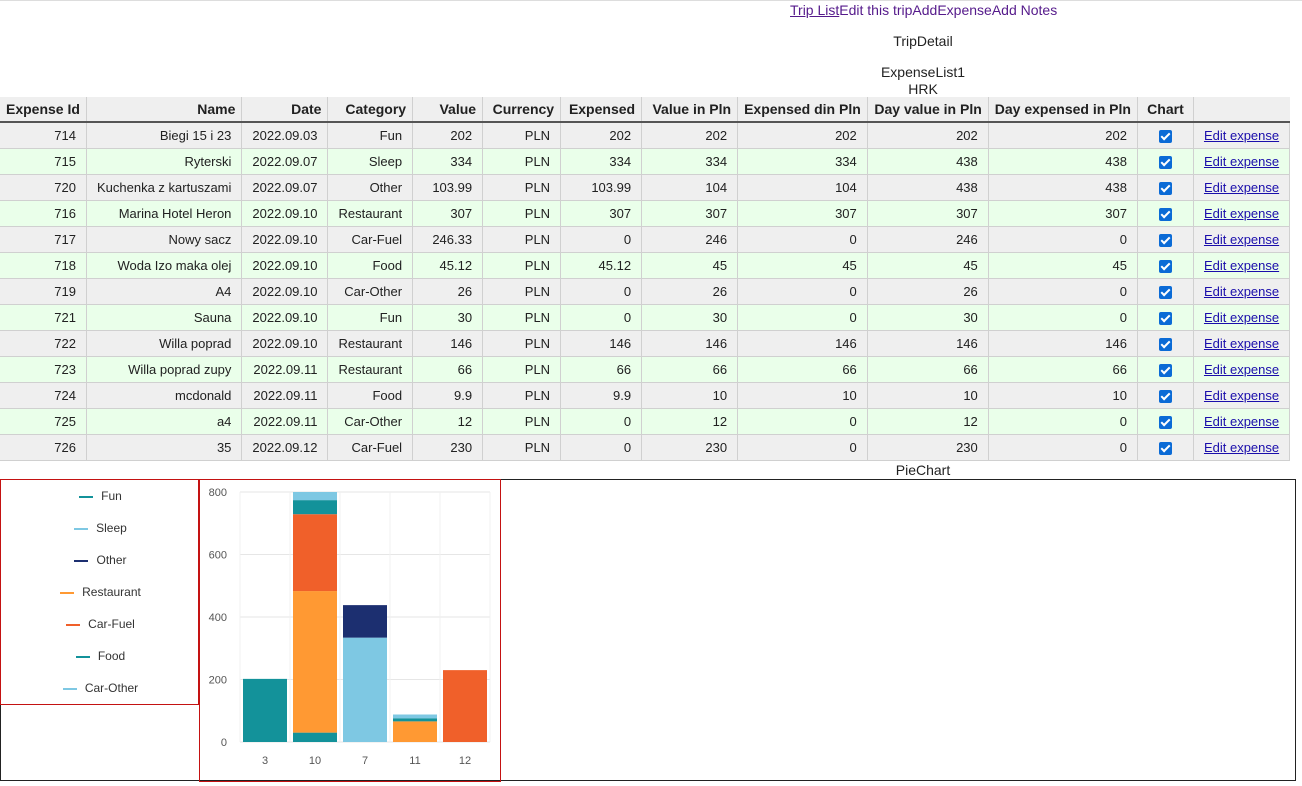 This screenshot has width=1302, height=786. What do you see at coordinates (43, 110) in the screenshot?
I see `col-expense-id: Expense Id` at bounding box center [43, 110].